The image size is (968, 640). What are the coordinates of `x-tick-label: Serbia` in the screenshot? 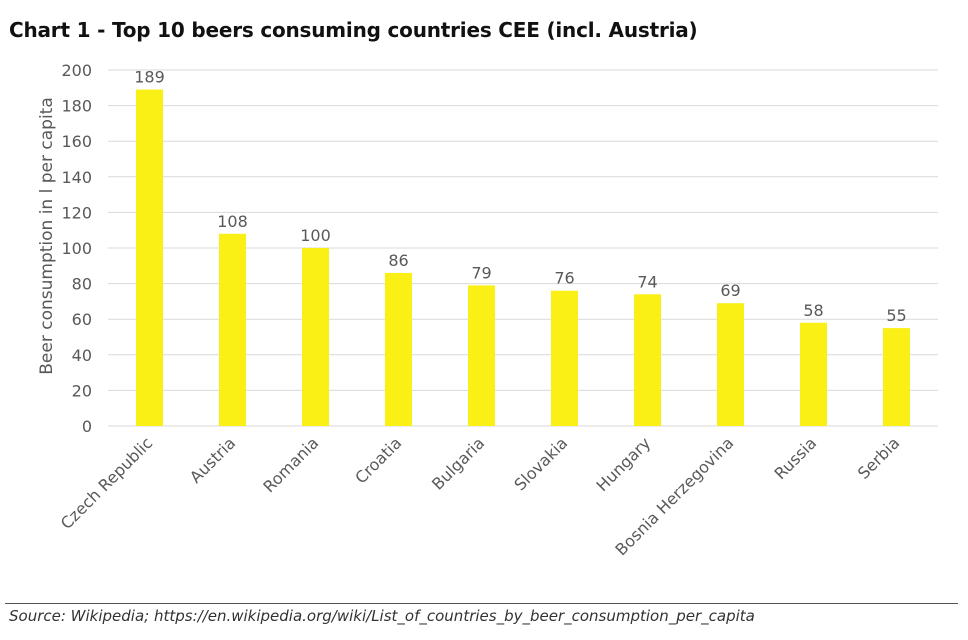 It's located at (878, 457).